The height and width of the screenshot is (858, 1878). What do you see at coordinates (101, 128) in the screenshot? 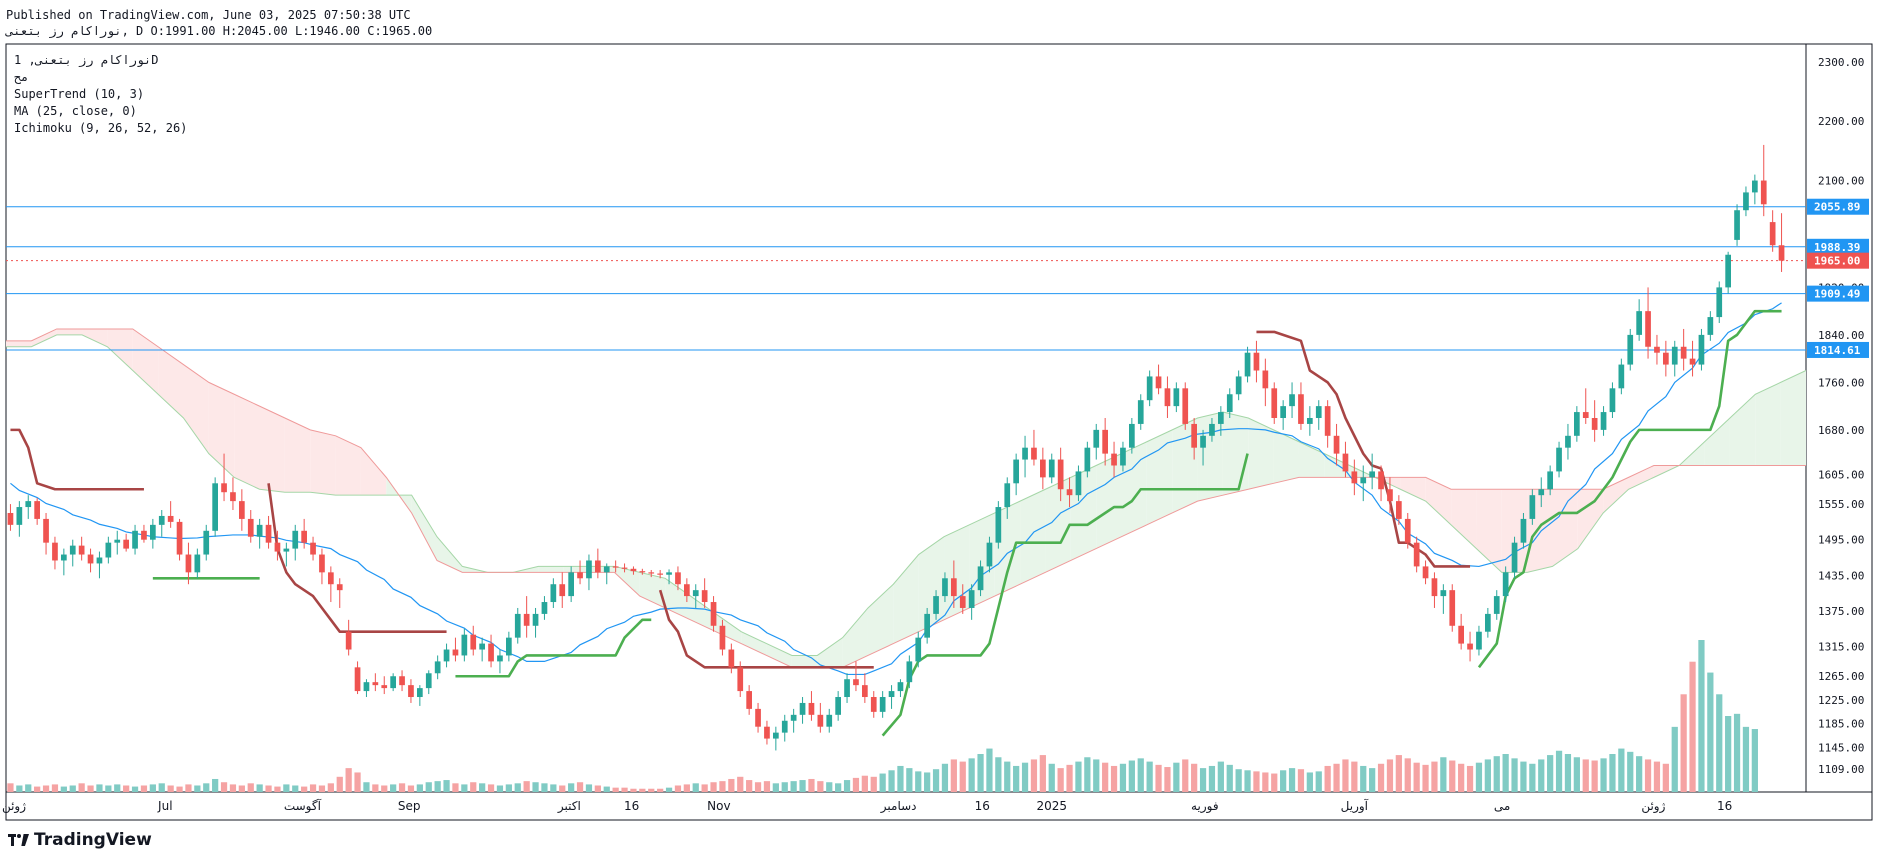
I see `legend-ichimoku: Ichimoku (9, 26, 52, 26)` at bounding box center [101, 128].